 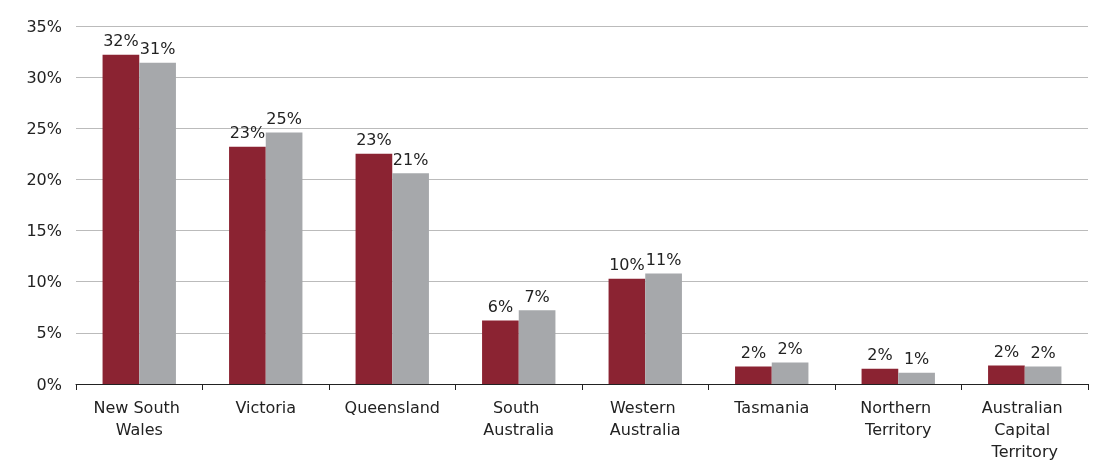 I want to click on data-label: 32%, so click(x=121, y=41).